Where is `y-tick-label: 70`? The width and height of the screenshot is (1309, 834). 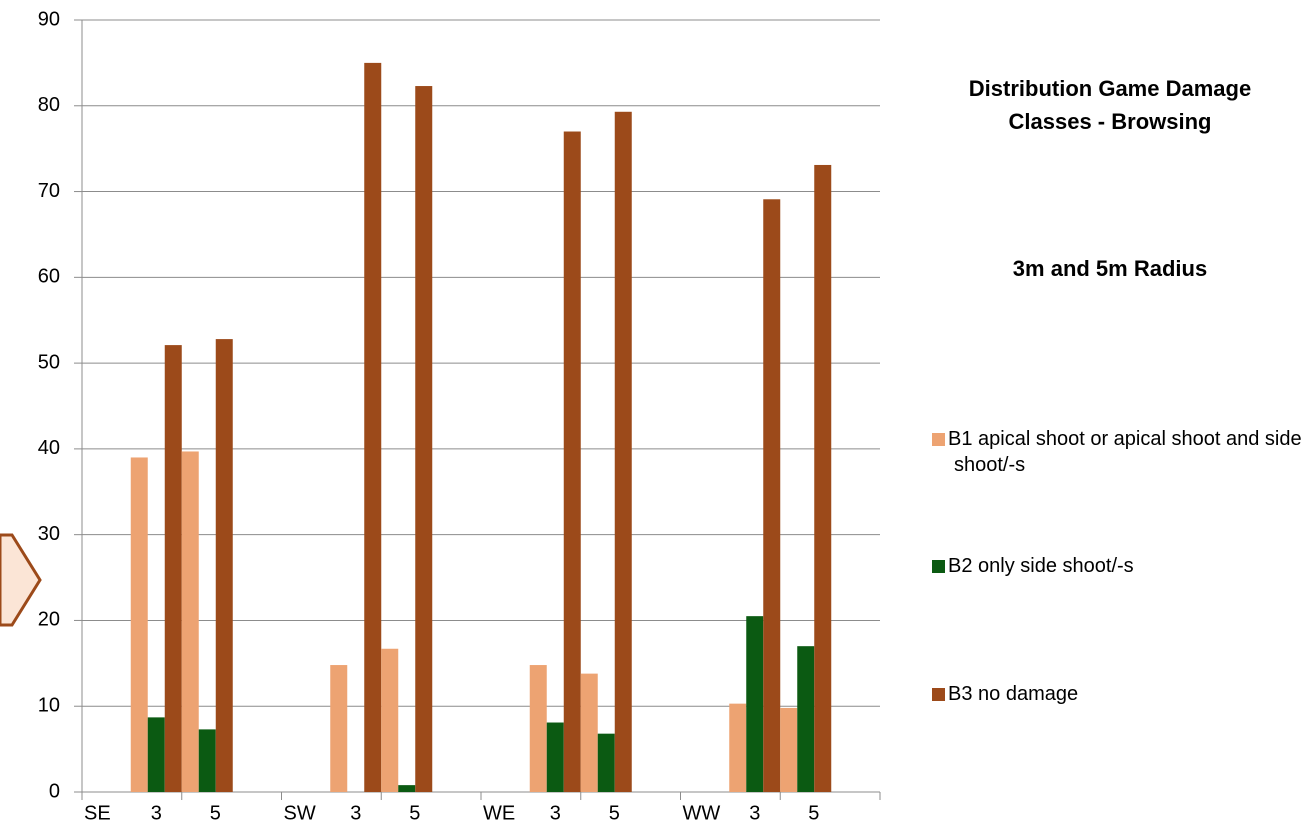
y-tick-label: 70 is located at coordinates (49, 191).